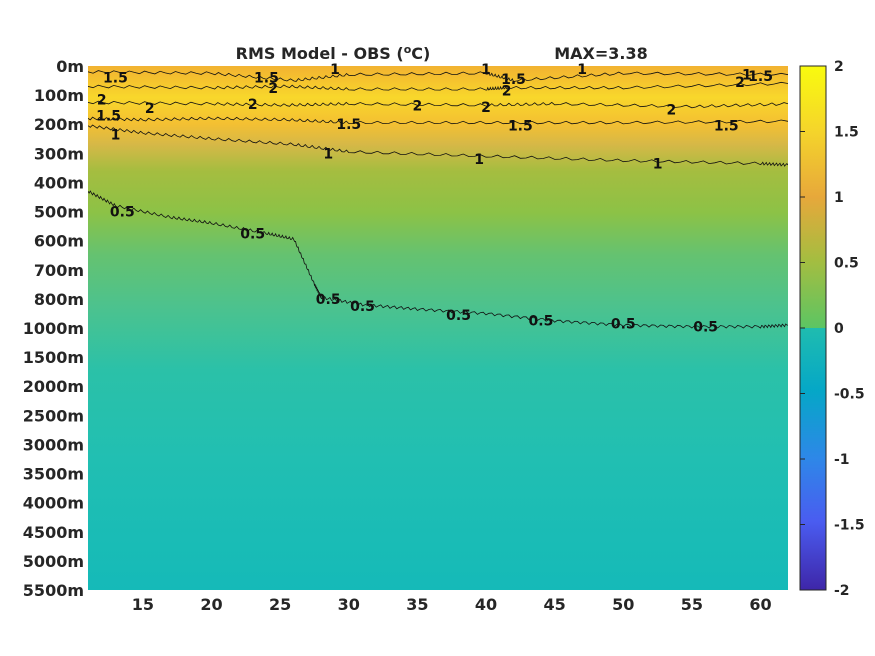 The height and width of the screenshot is (656, 875). What do you see at coordinates (59, 241) in the screenshot?
I see `y-tick-label: 600m` at bounding box center [59, 241].